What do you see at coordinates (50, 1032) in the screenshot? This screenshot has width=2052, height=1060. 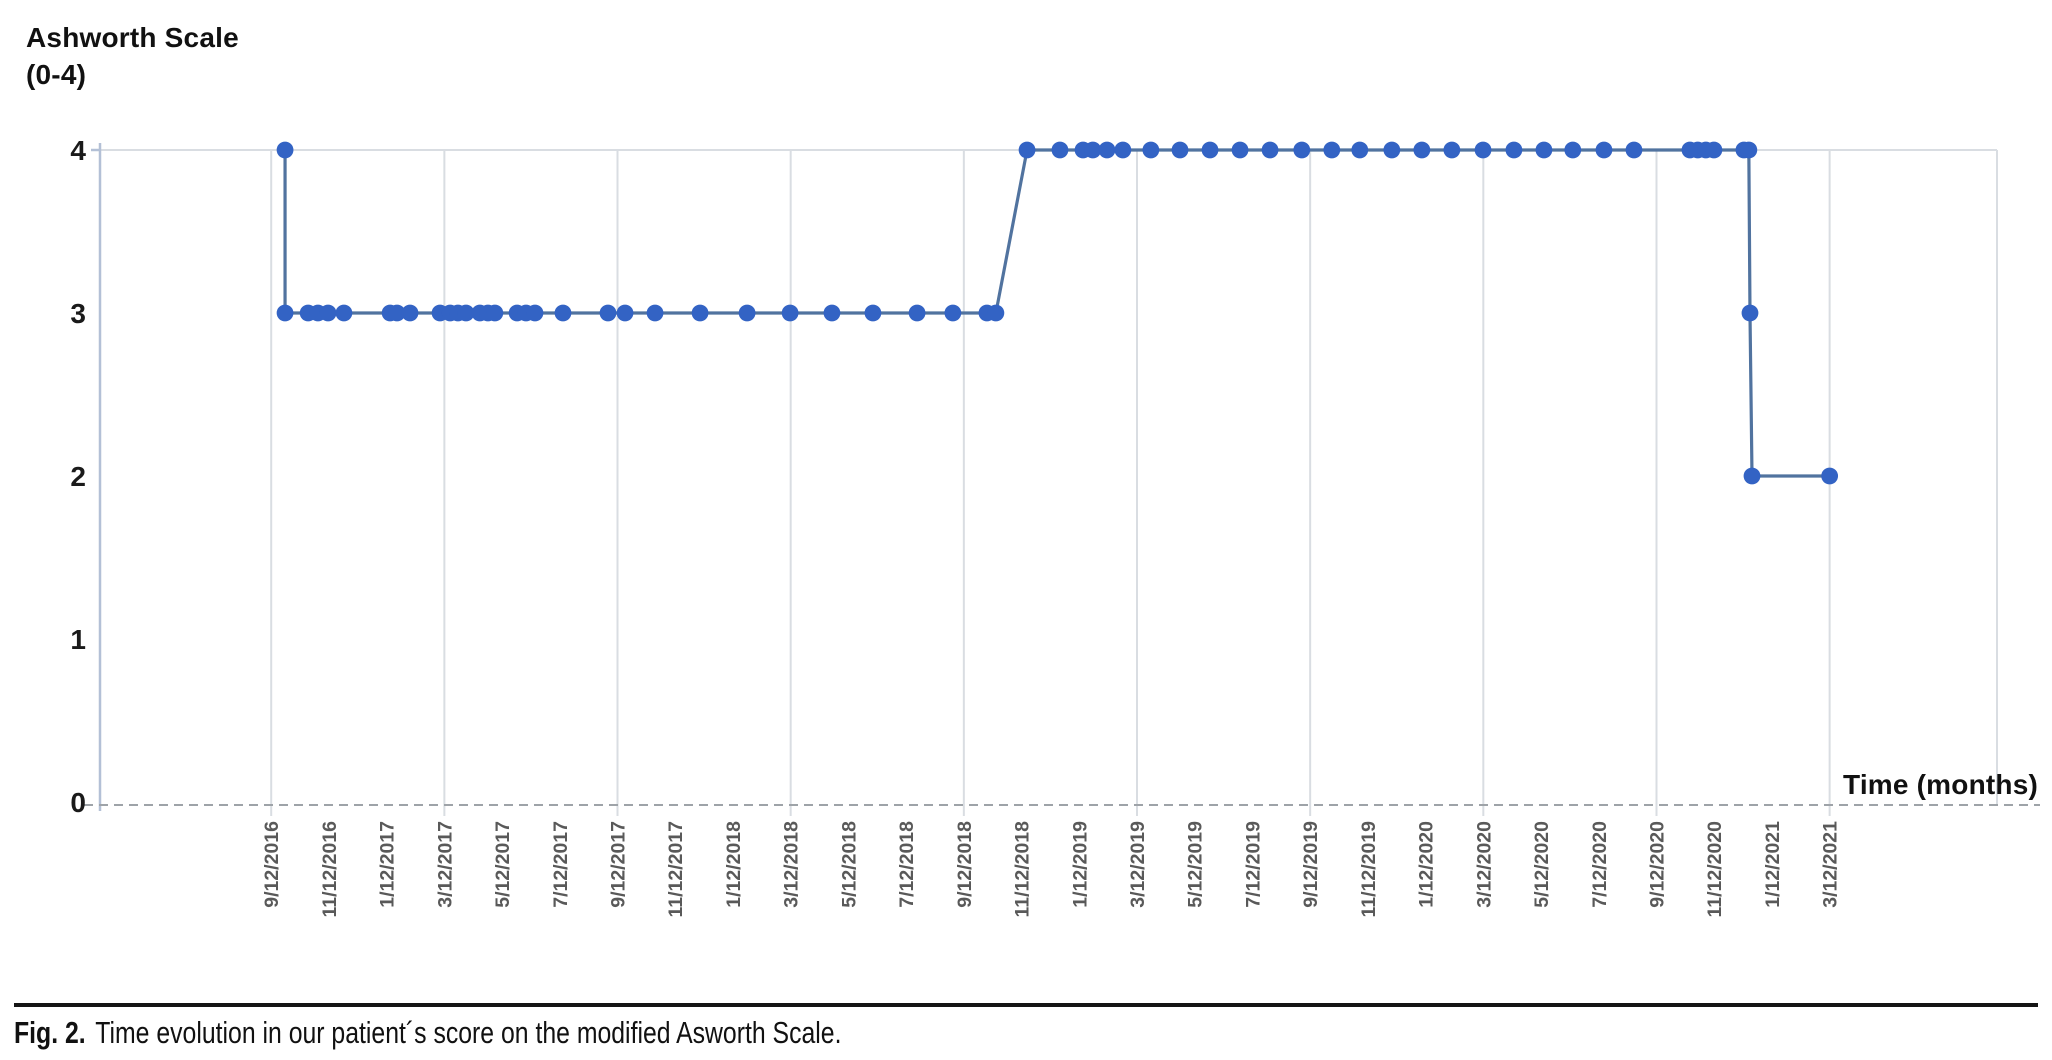 I see `figure-caption-label: Fig. 2.` at bounding box center [50, 1032].